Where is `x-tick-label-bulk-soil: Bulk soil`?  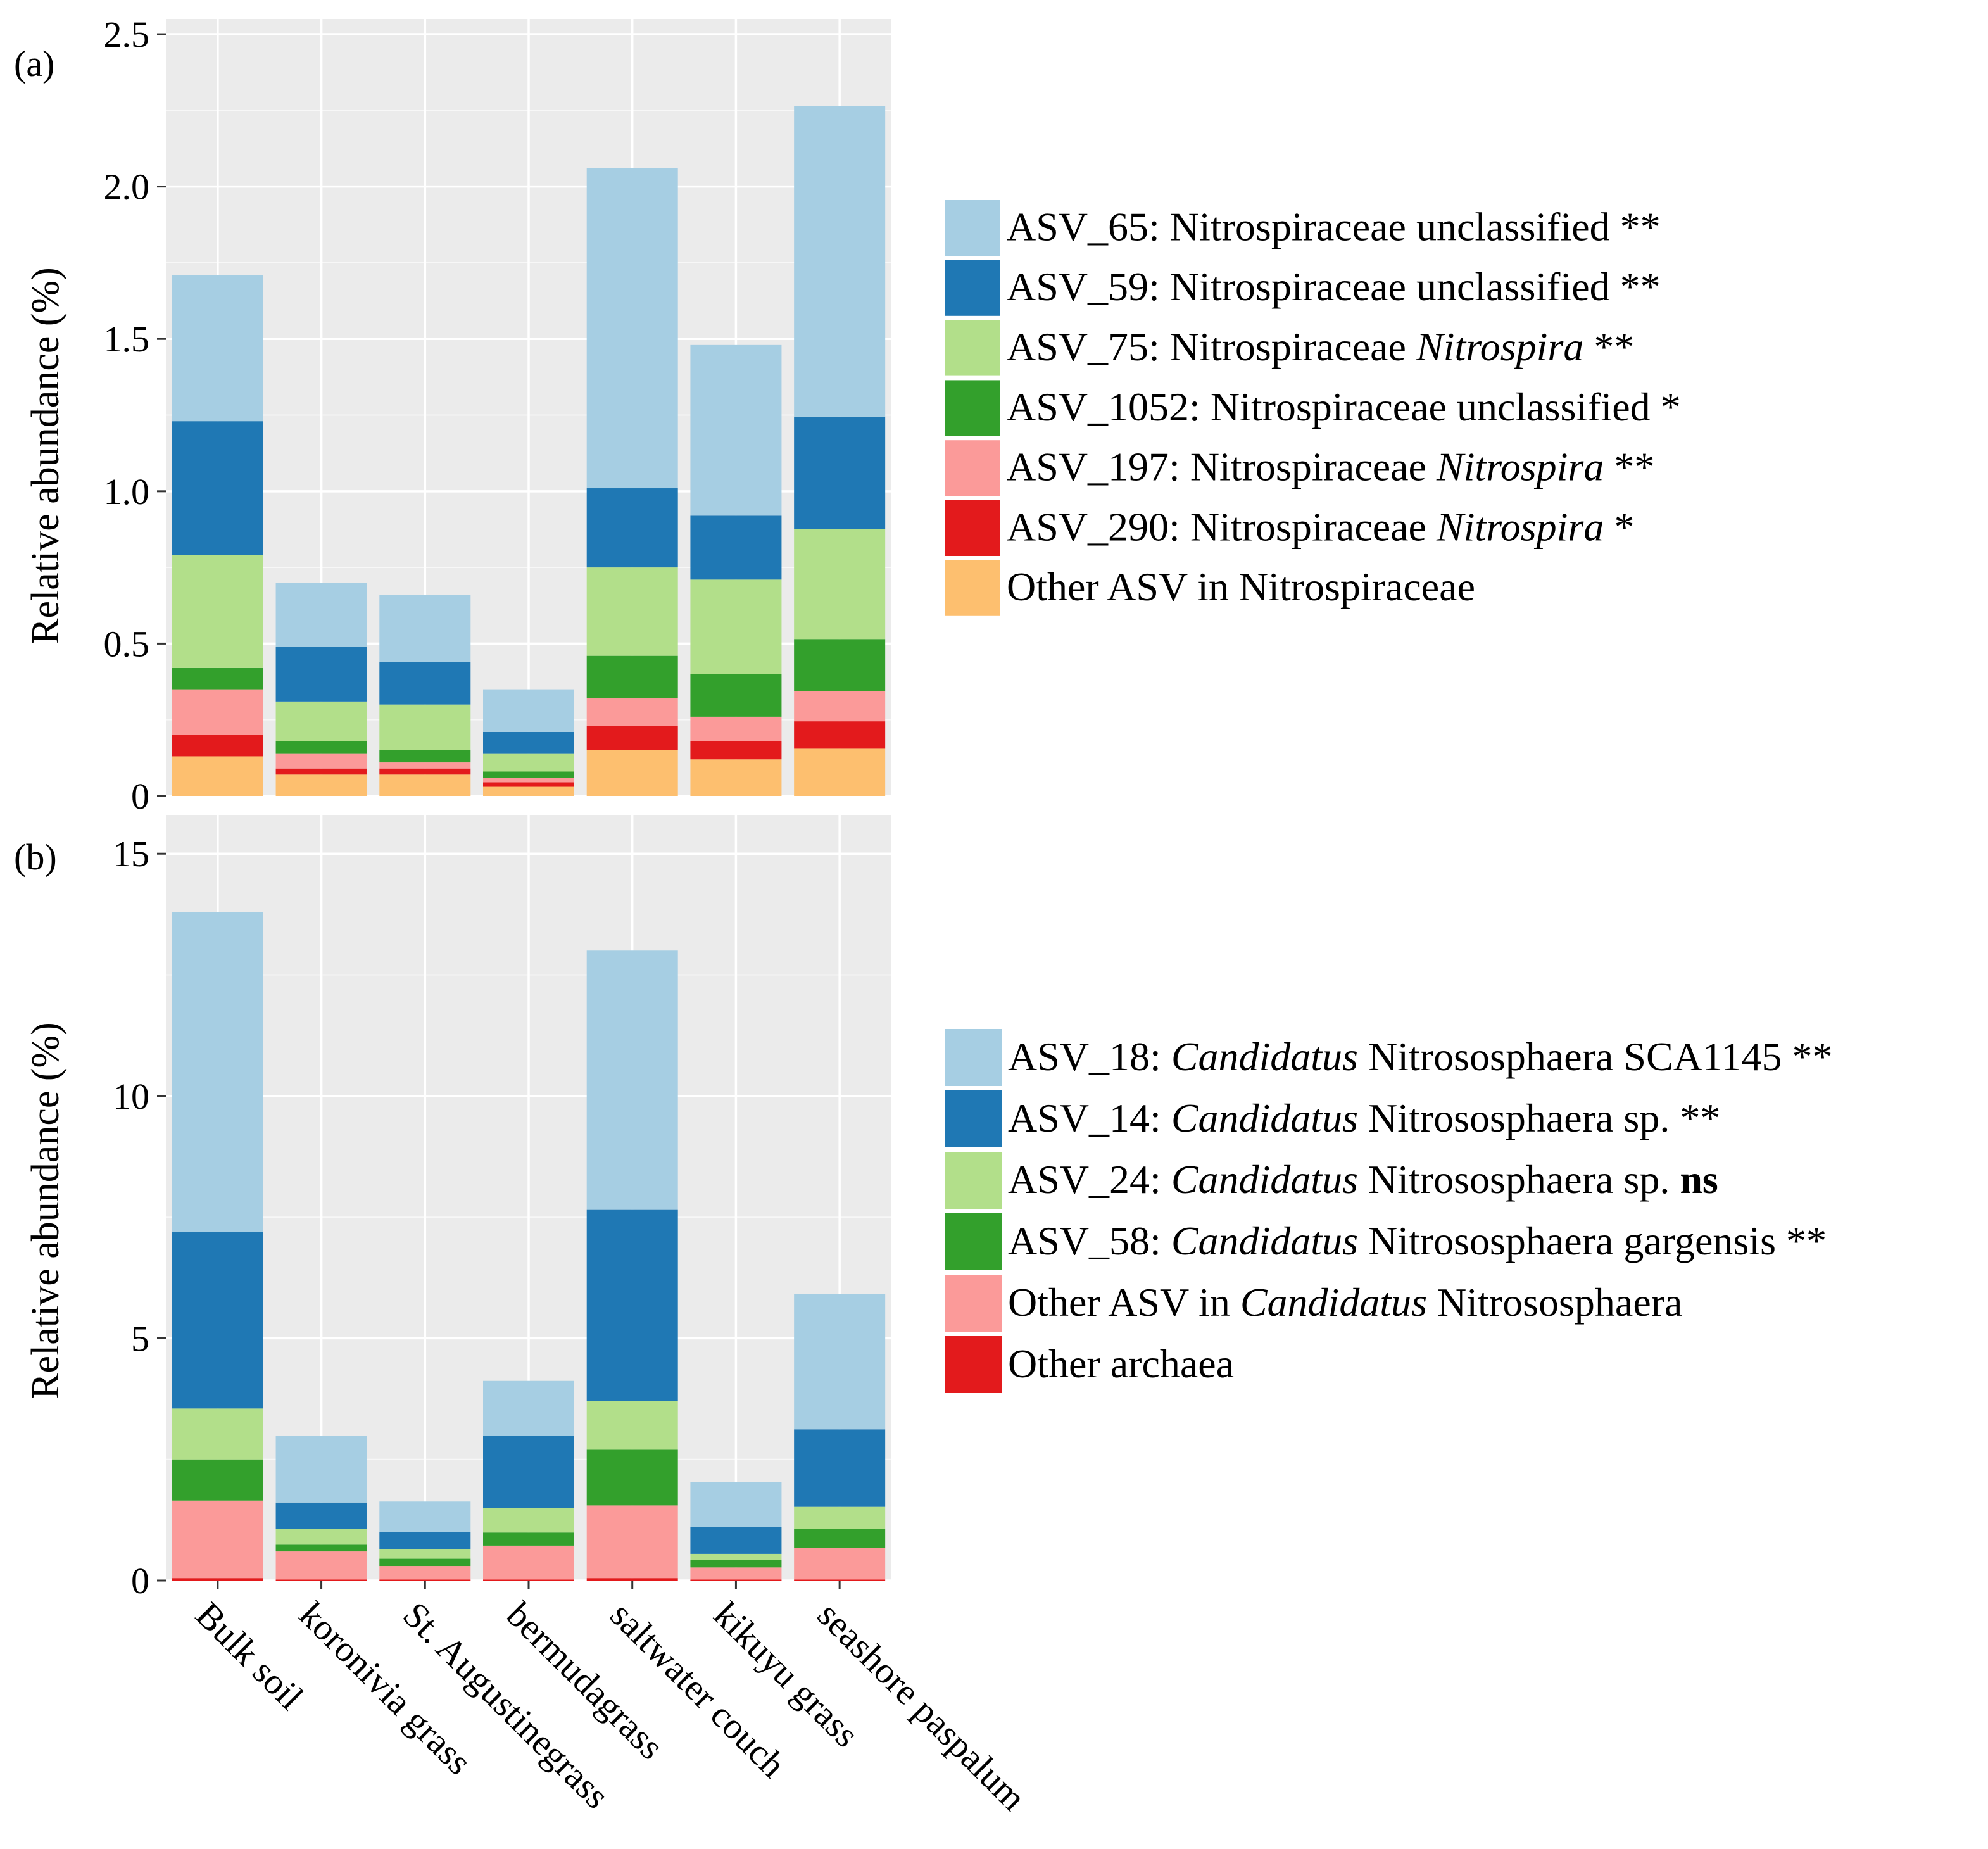 x-tick-label-bulk-soil: Bulk soil is located at coordinates (249, 1655).